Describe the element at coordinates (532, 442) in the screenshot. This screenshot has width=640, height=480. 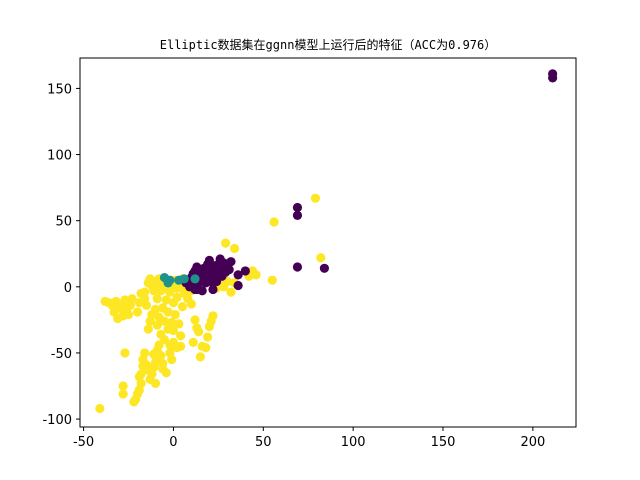
I see `x-tick-label: 200` at that location.